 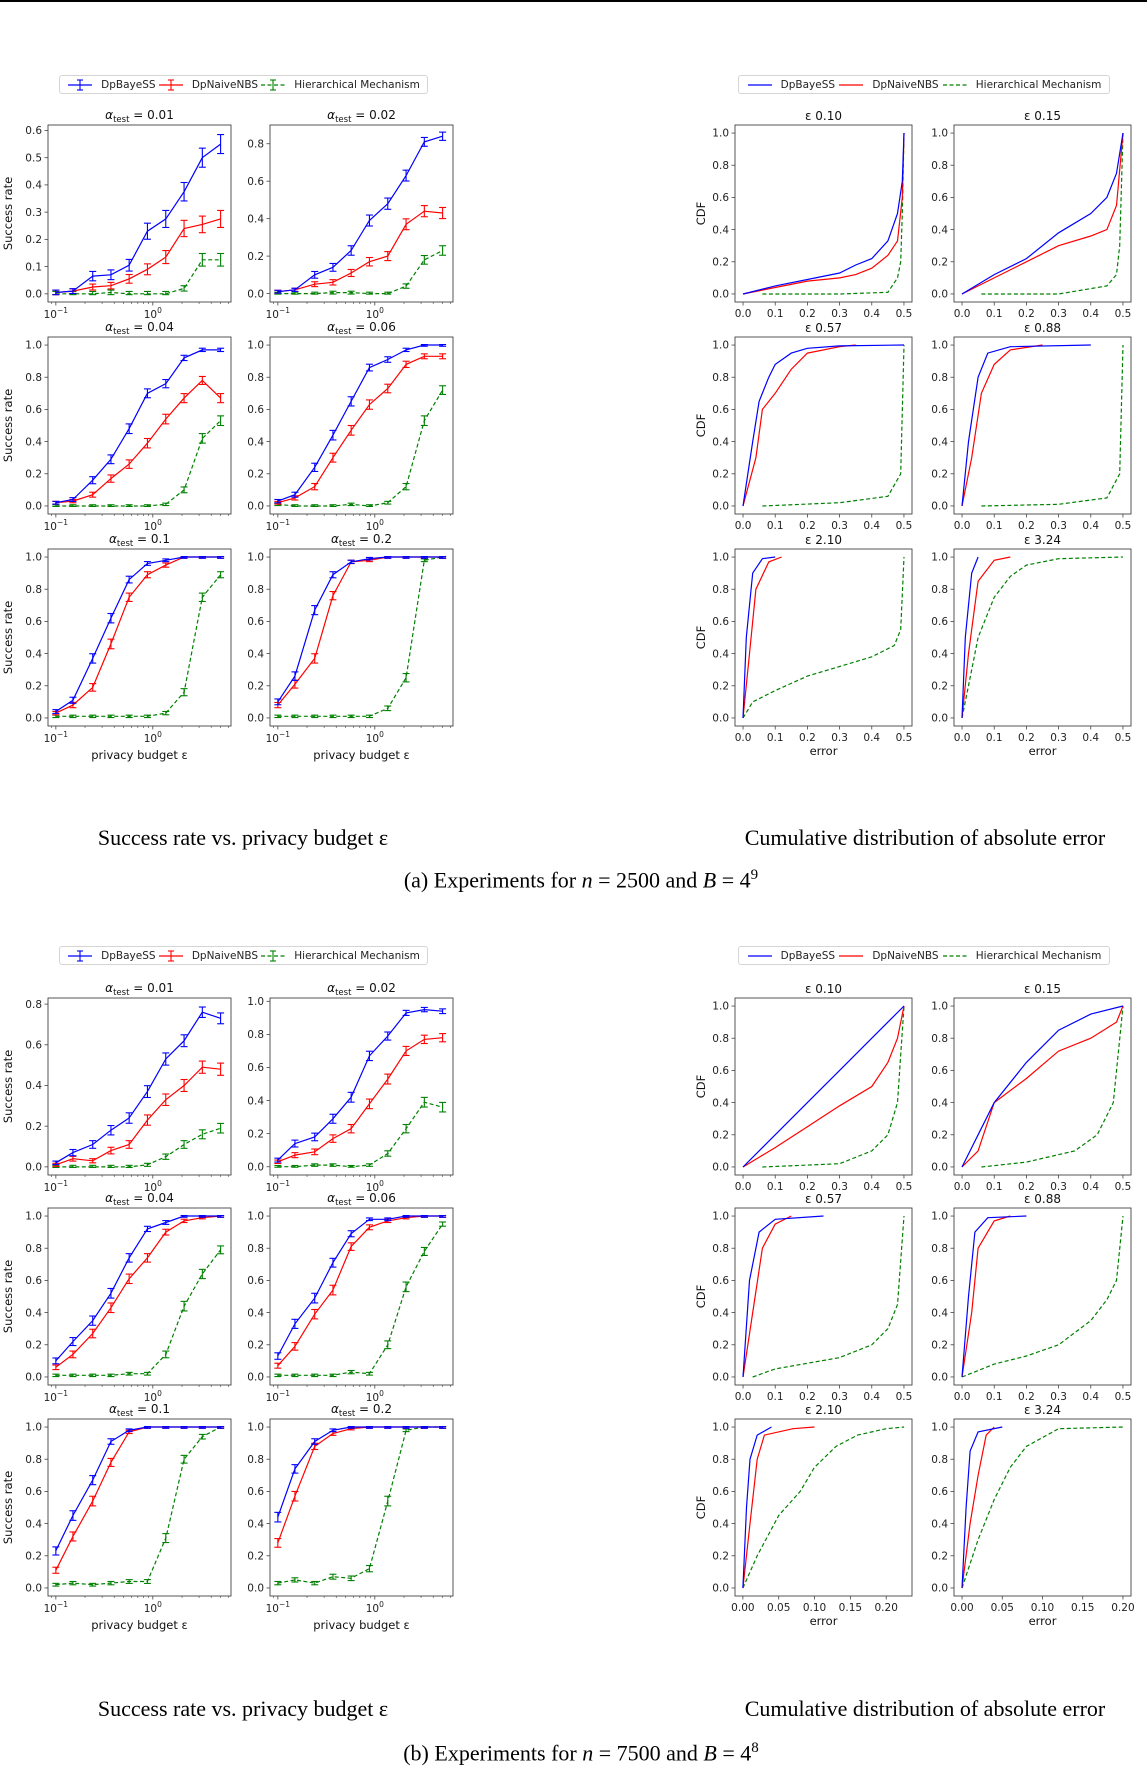 I want to click on x-tick-exponent: −1, so click(x=284, y=522).